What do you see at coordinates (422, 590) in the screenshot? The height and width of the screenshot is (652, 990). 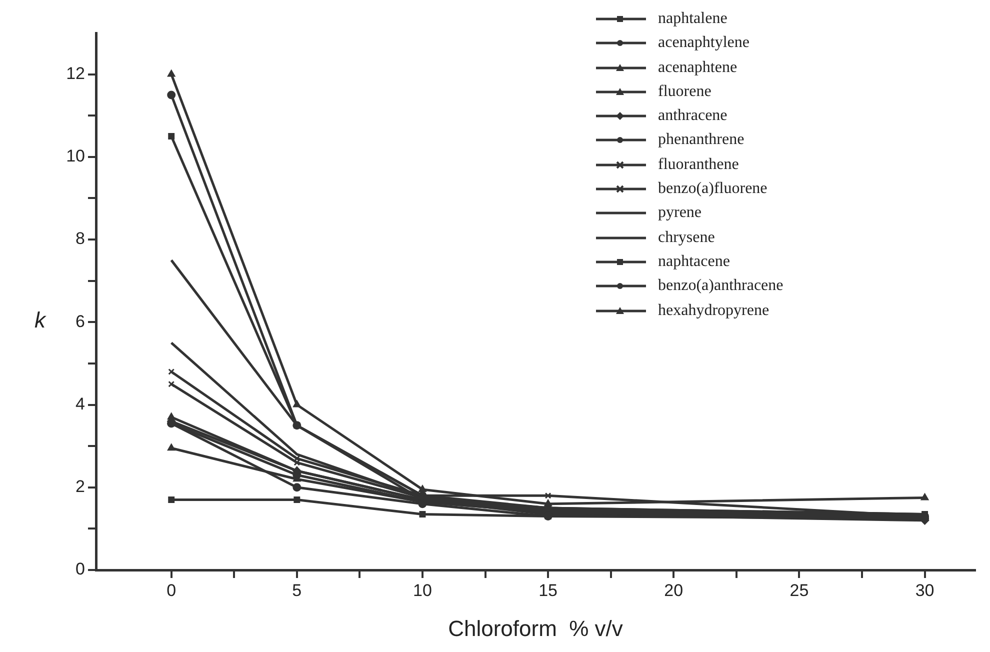 I see `x-tick-label: 10` at bounding box center [422, 590].